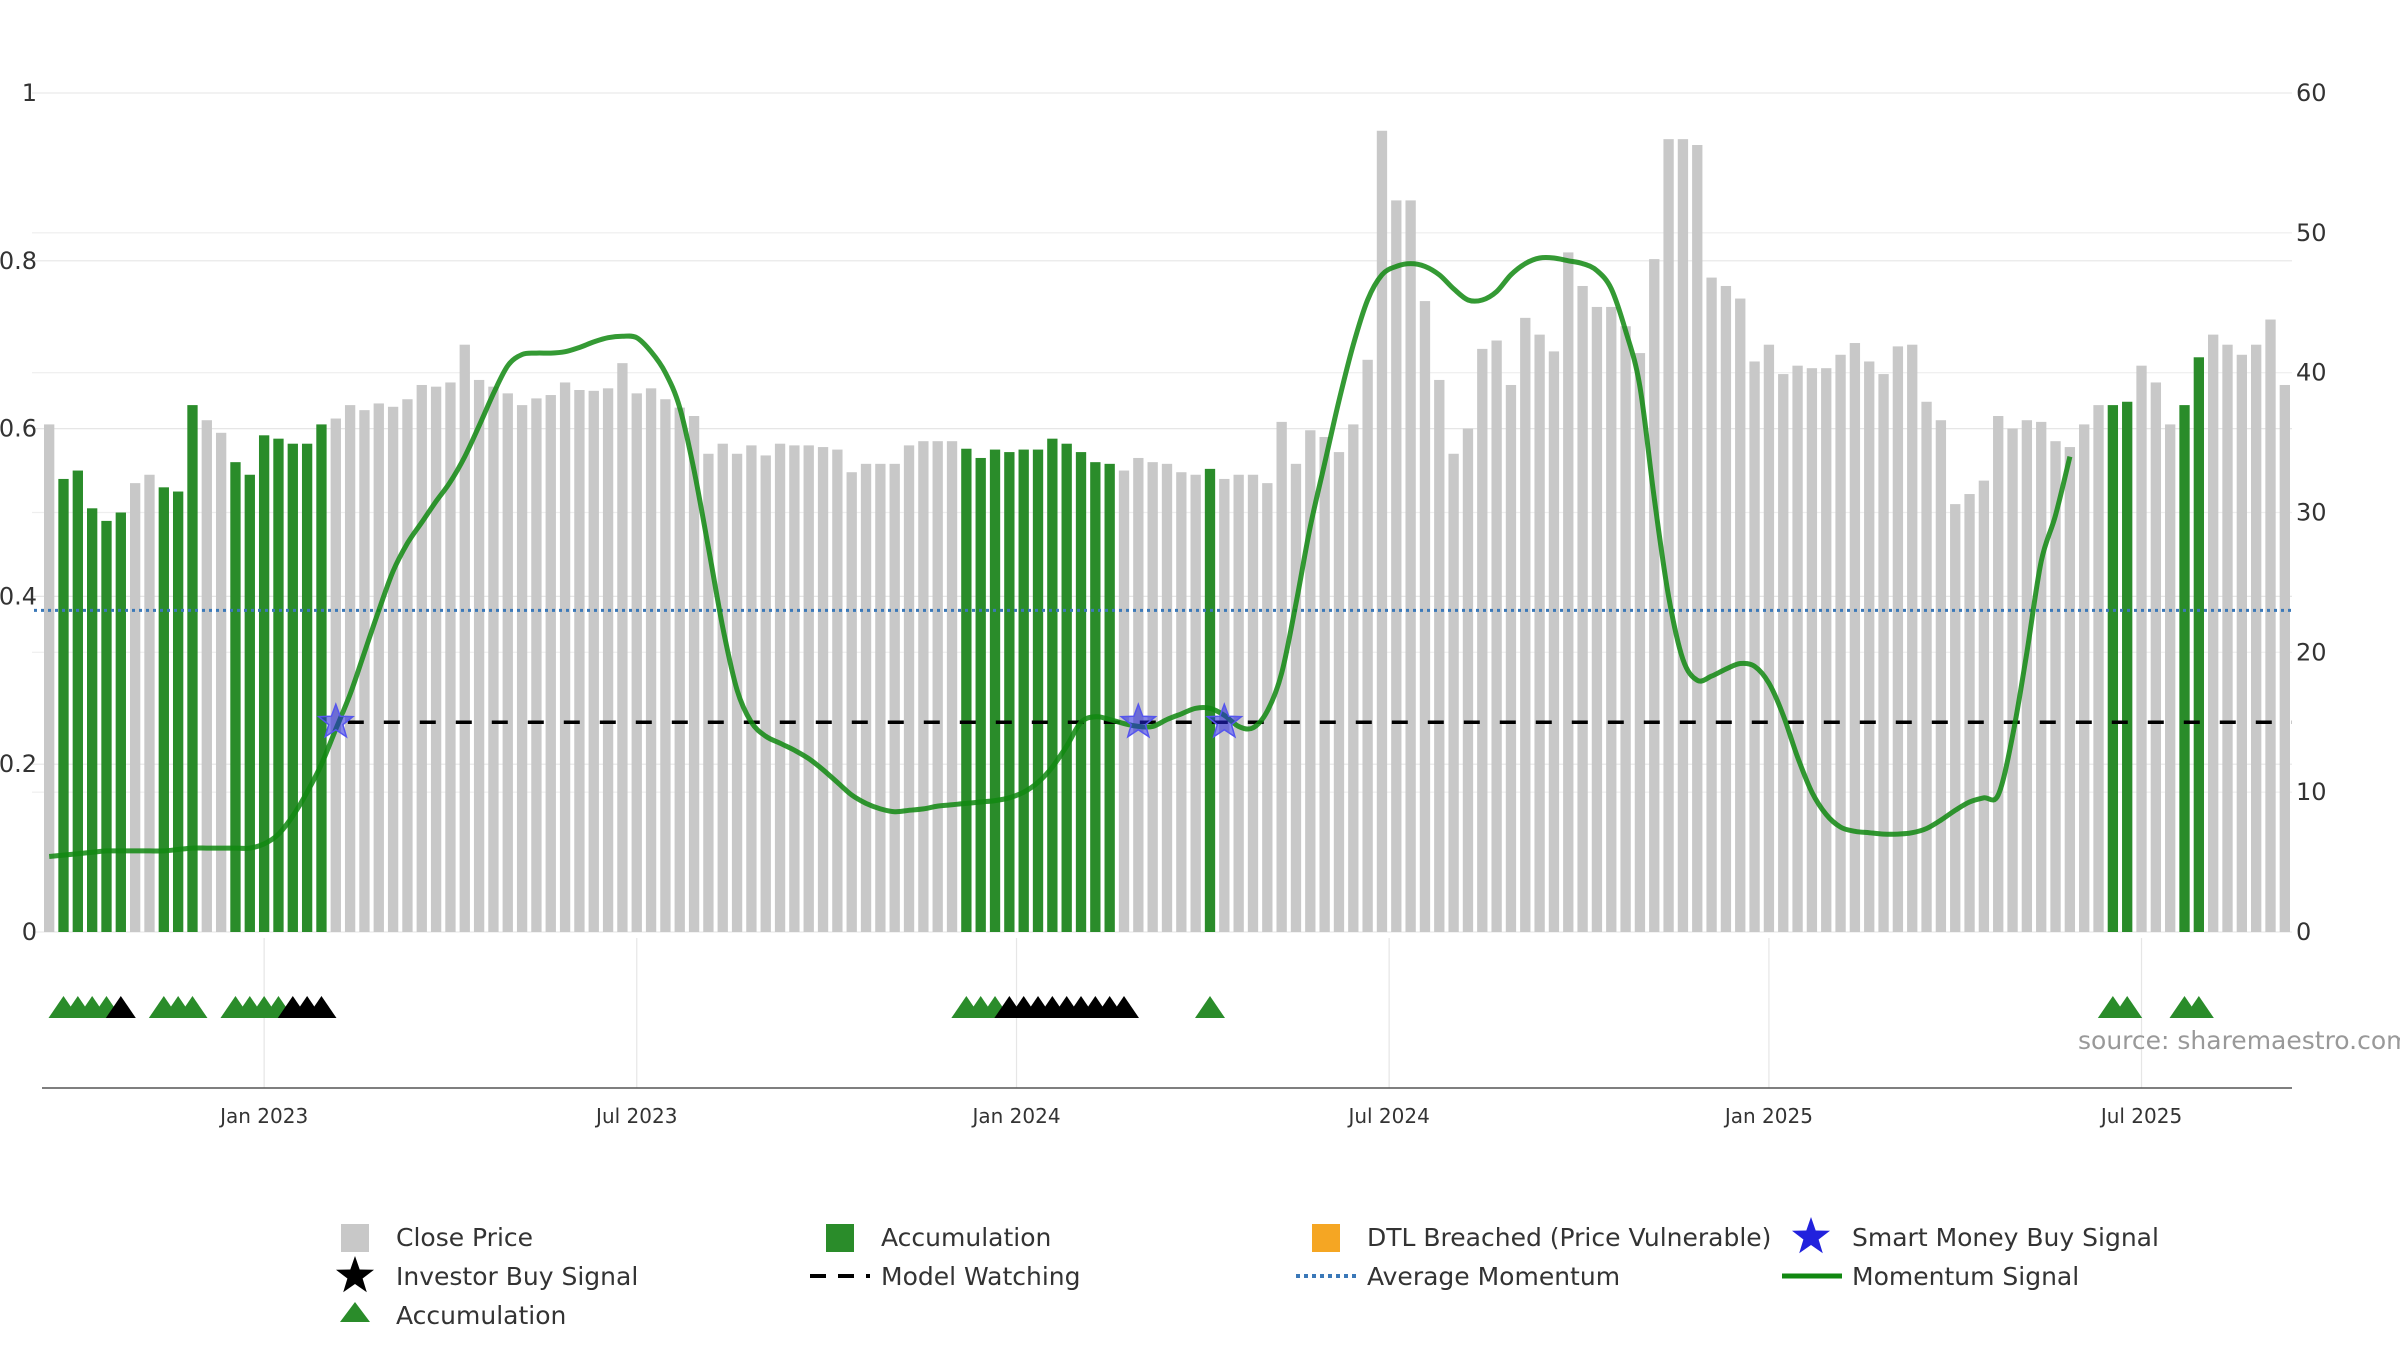  What do you see at coordinates (355, 1312) in the screenshot?
I see `legend-accumulation-triangle` at bounding box center [355, 1312].